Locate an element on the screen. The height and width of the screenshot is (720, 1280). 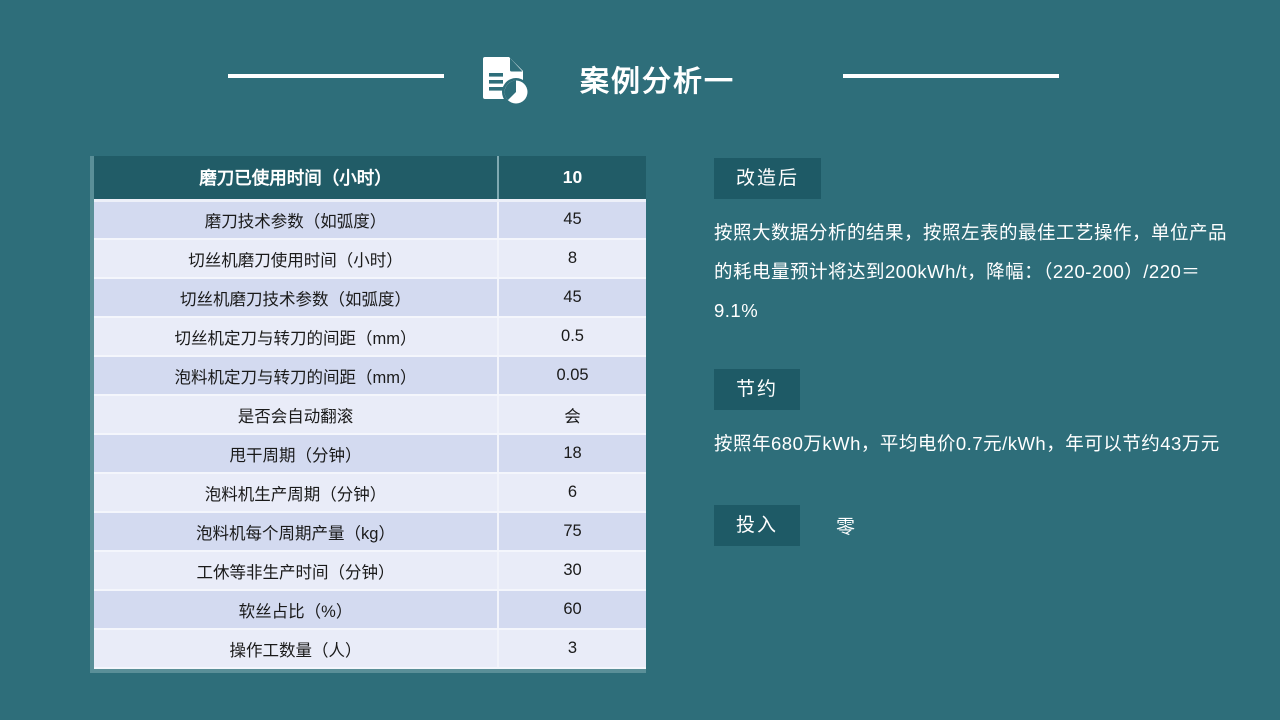
table-row: 操作工数量（人） 3 is located at coordinates (370, 649).